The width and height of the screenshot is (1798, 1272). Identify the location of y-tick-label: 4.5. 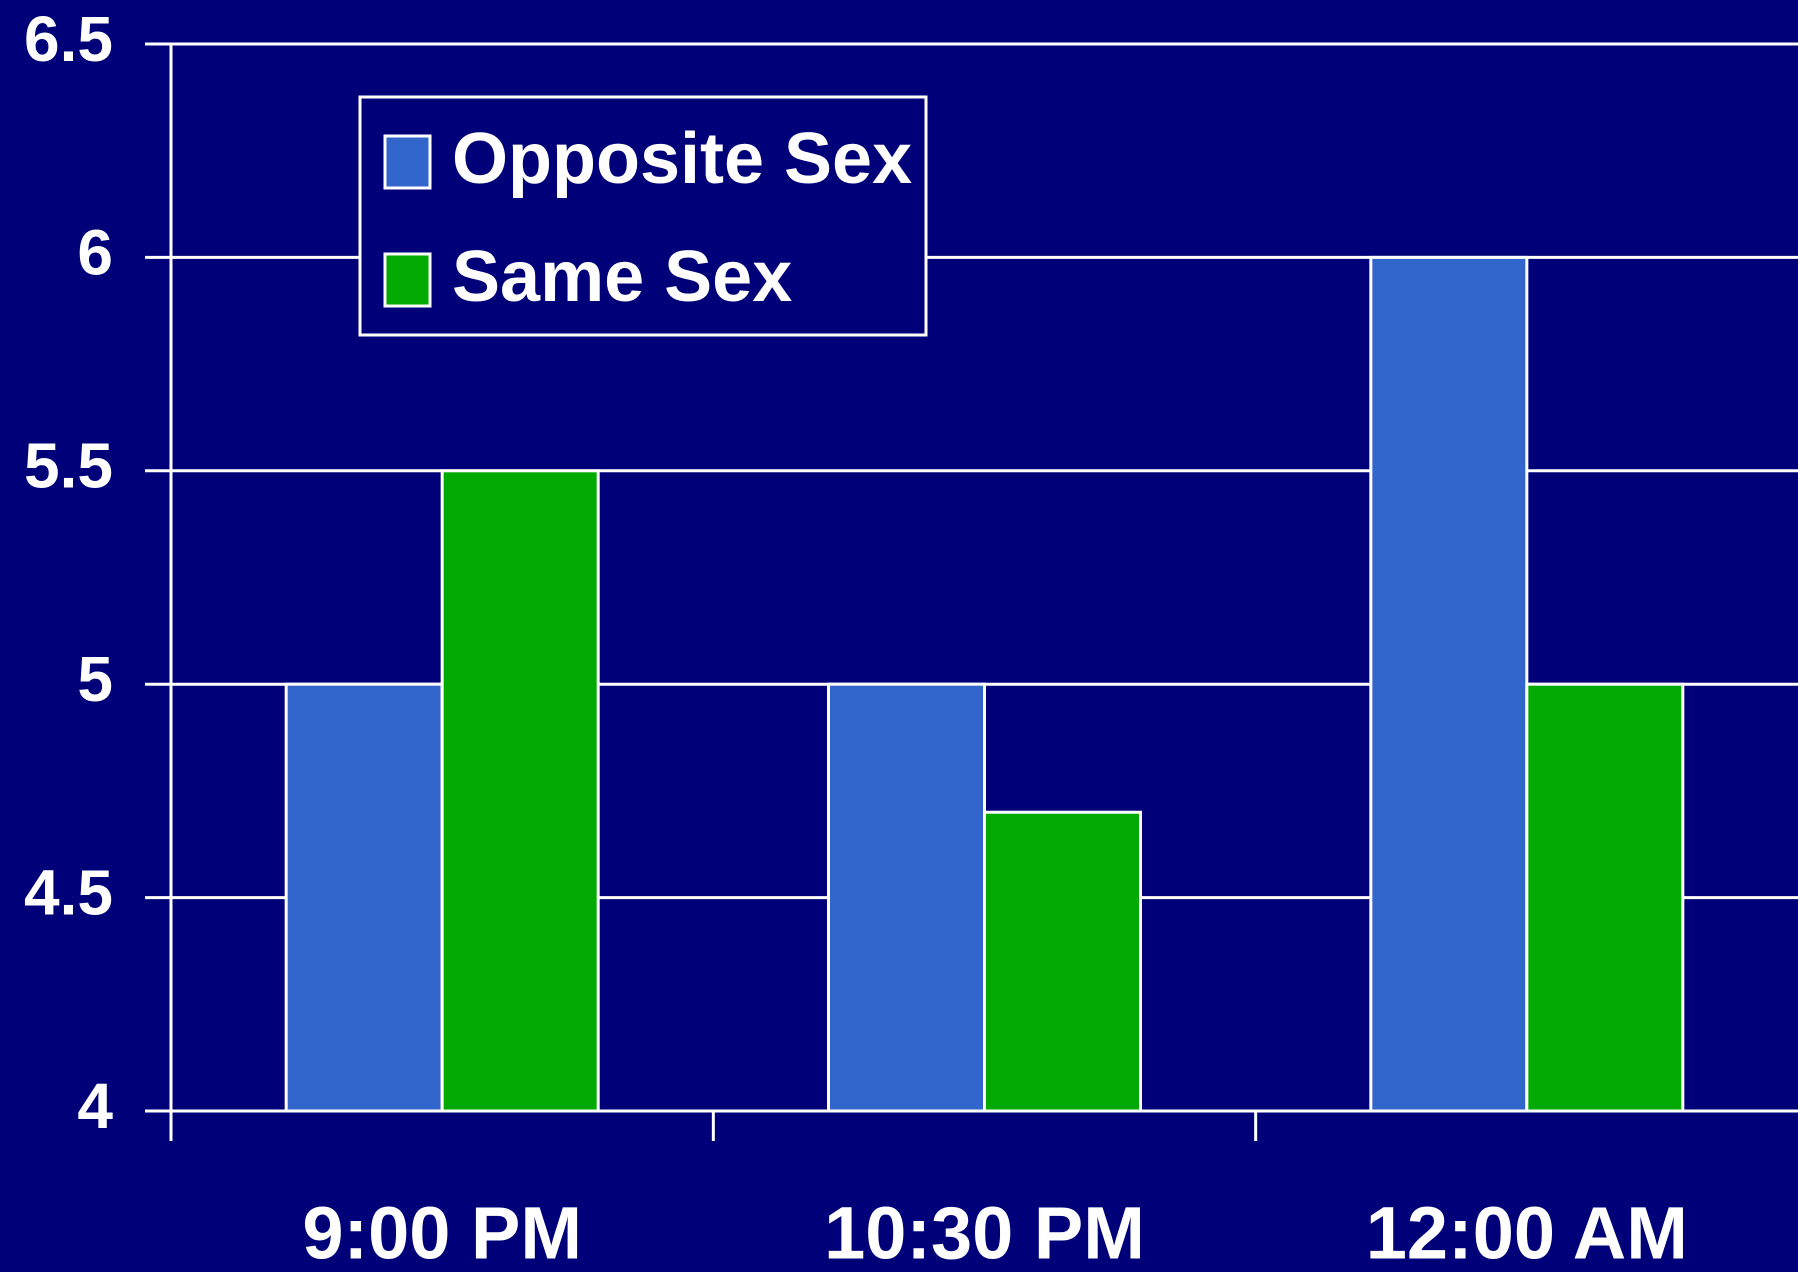
(68, 893).